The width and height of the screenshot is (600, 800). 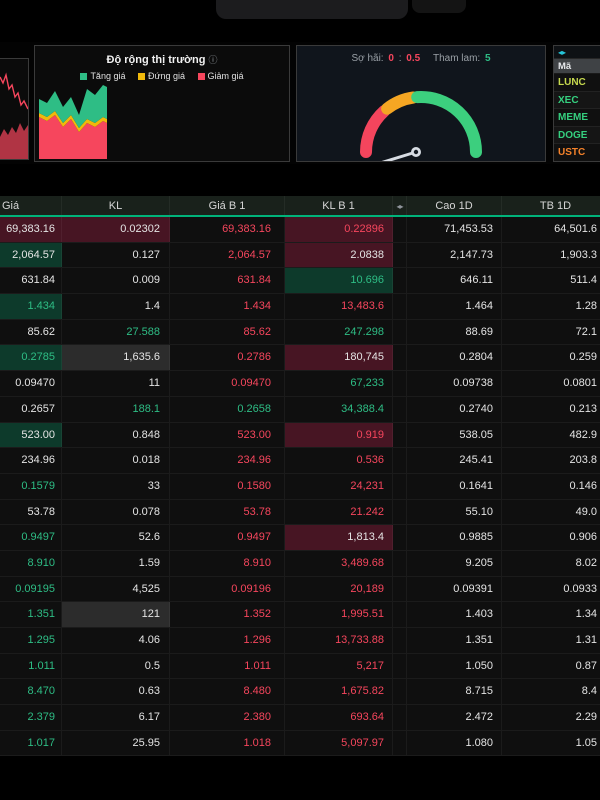 I want to click on top-bar, so click(x=300, y=21).